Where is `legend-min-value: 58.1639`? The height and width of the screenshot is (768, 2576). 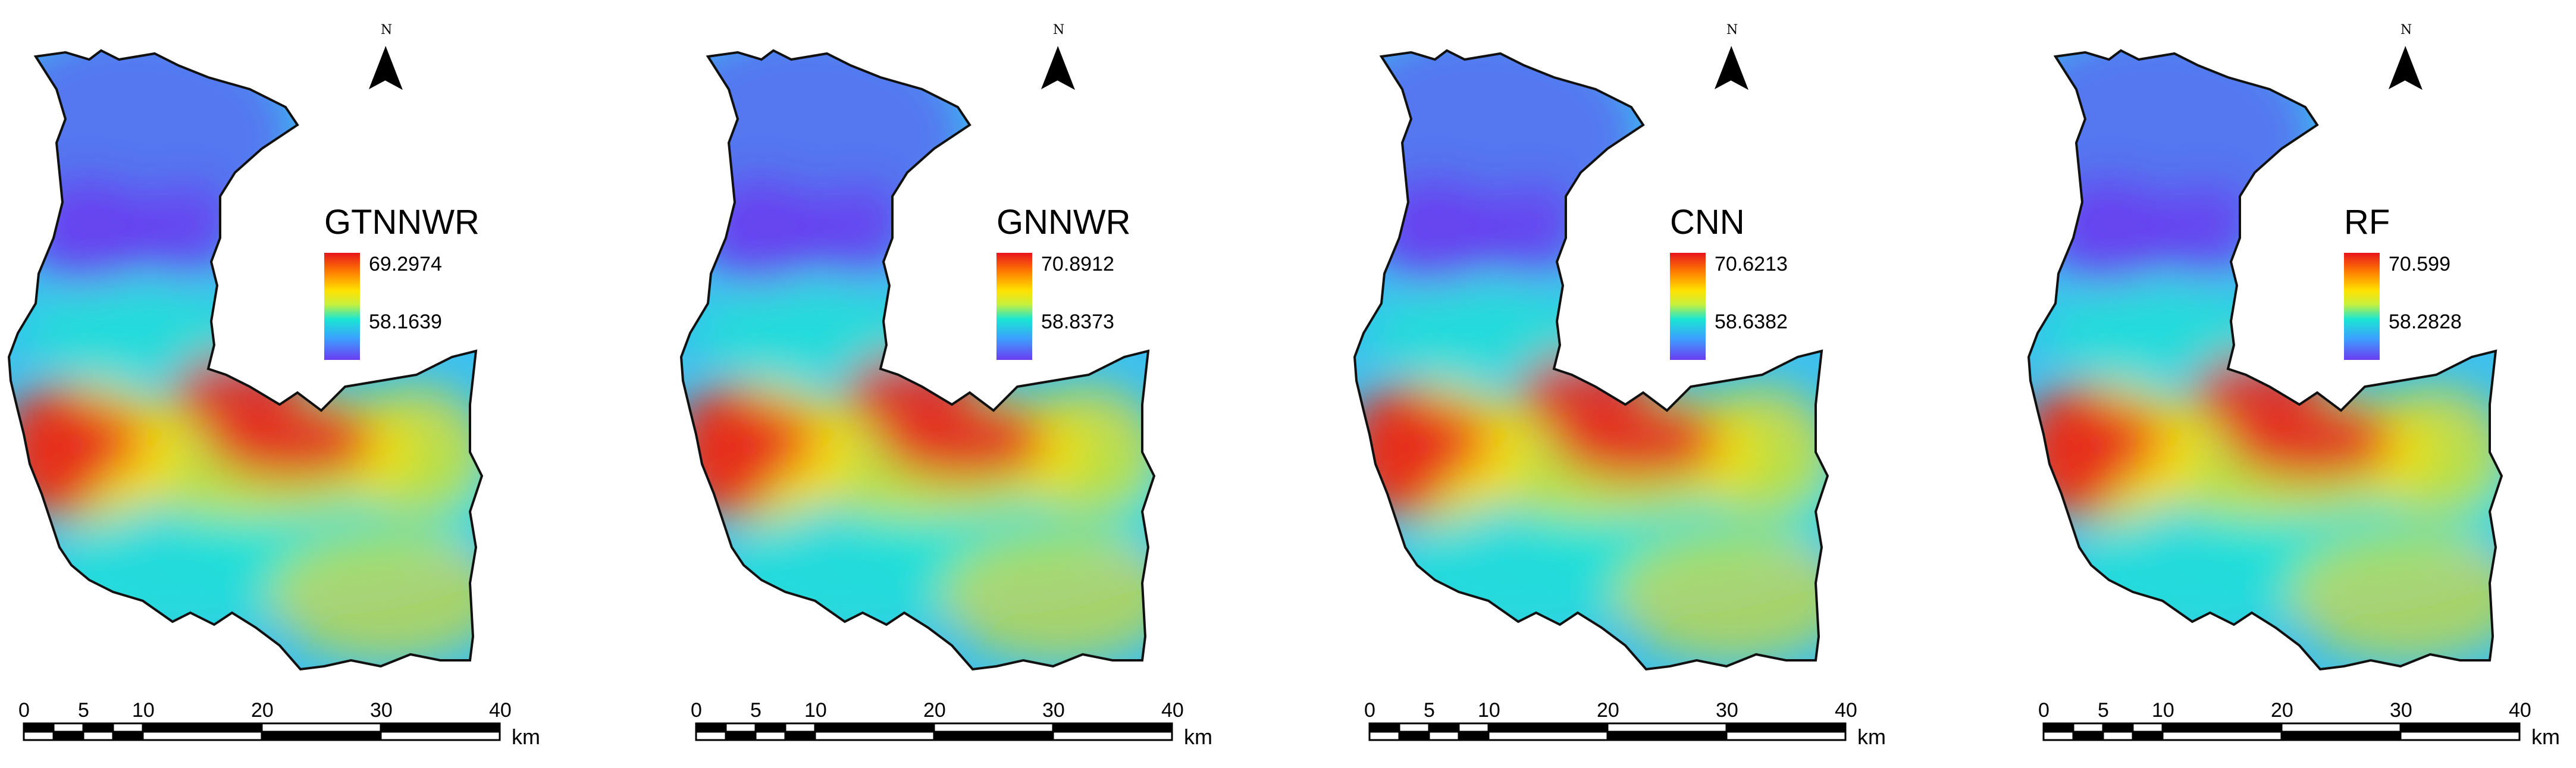 legend-min-value: 58.1639 is located at coordinates (406, 322).